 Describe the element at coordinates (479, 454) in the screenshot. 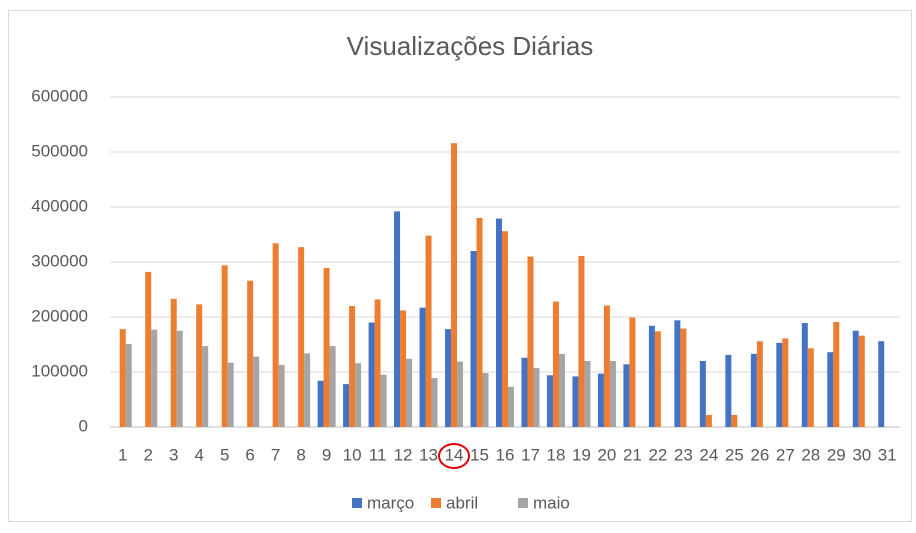

I see `x-tick-label: 15` at that location.